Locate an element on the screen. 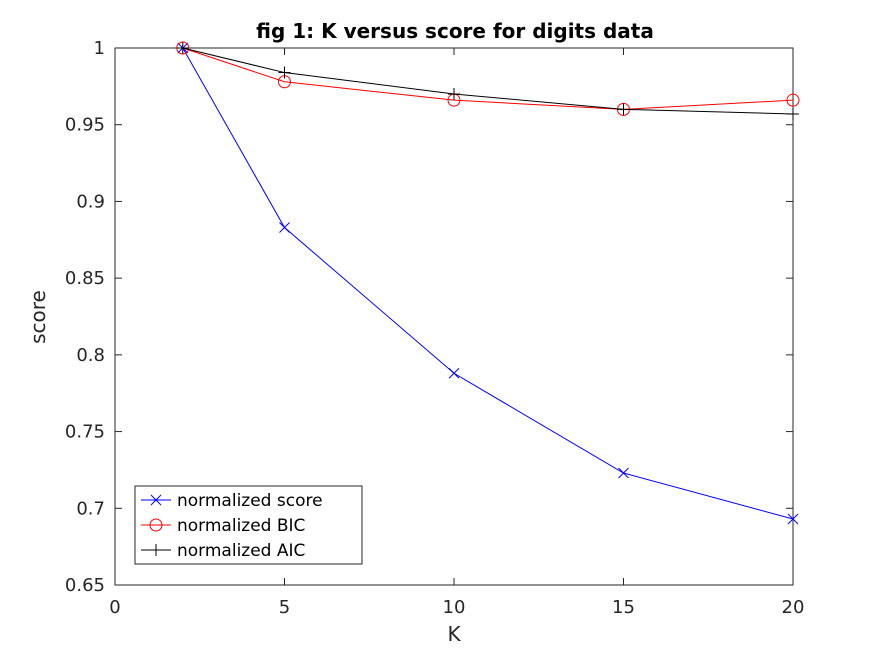  chart-title: fig 1: K versus score for digits data is located at coordinates (455, 31).